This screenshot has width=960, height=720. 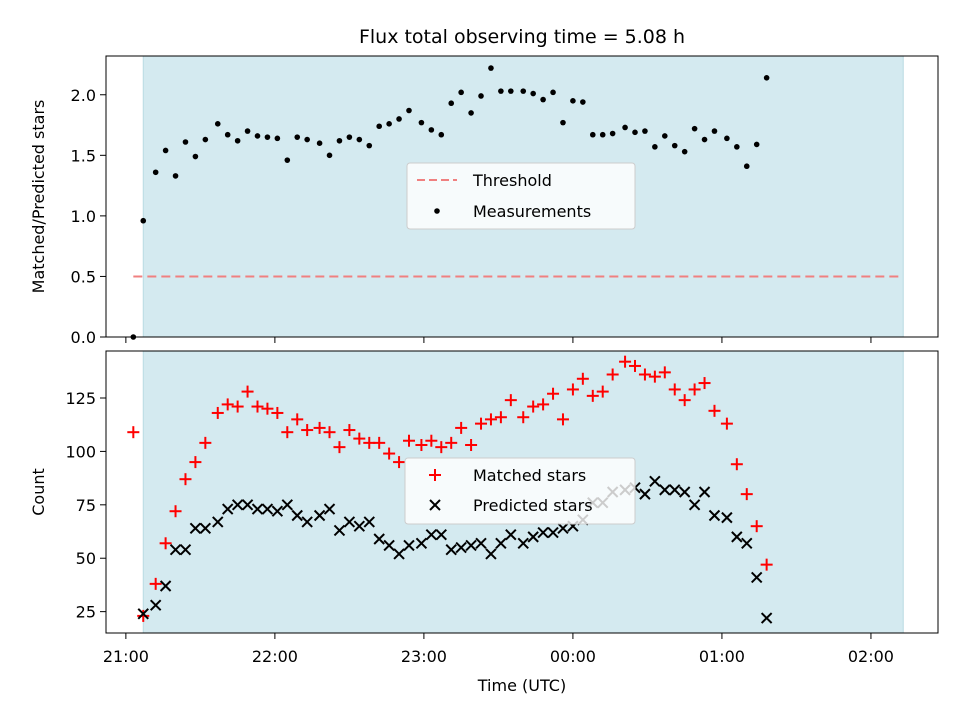 What do you see at coordinates (83, 337) in the screenshot?
I see `y-tick-label: 0.0` at bounding box center [83, 337].